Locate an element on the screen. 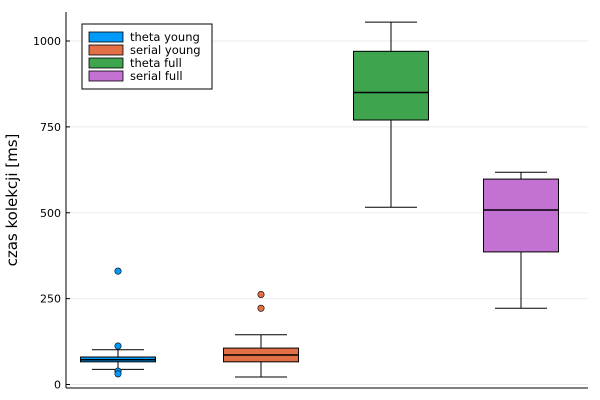 This screenshot has width=600, height=400. box-theta-full is located at coordinates (391, 114).